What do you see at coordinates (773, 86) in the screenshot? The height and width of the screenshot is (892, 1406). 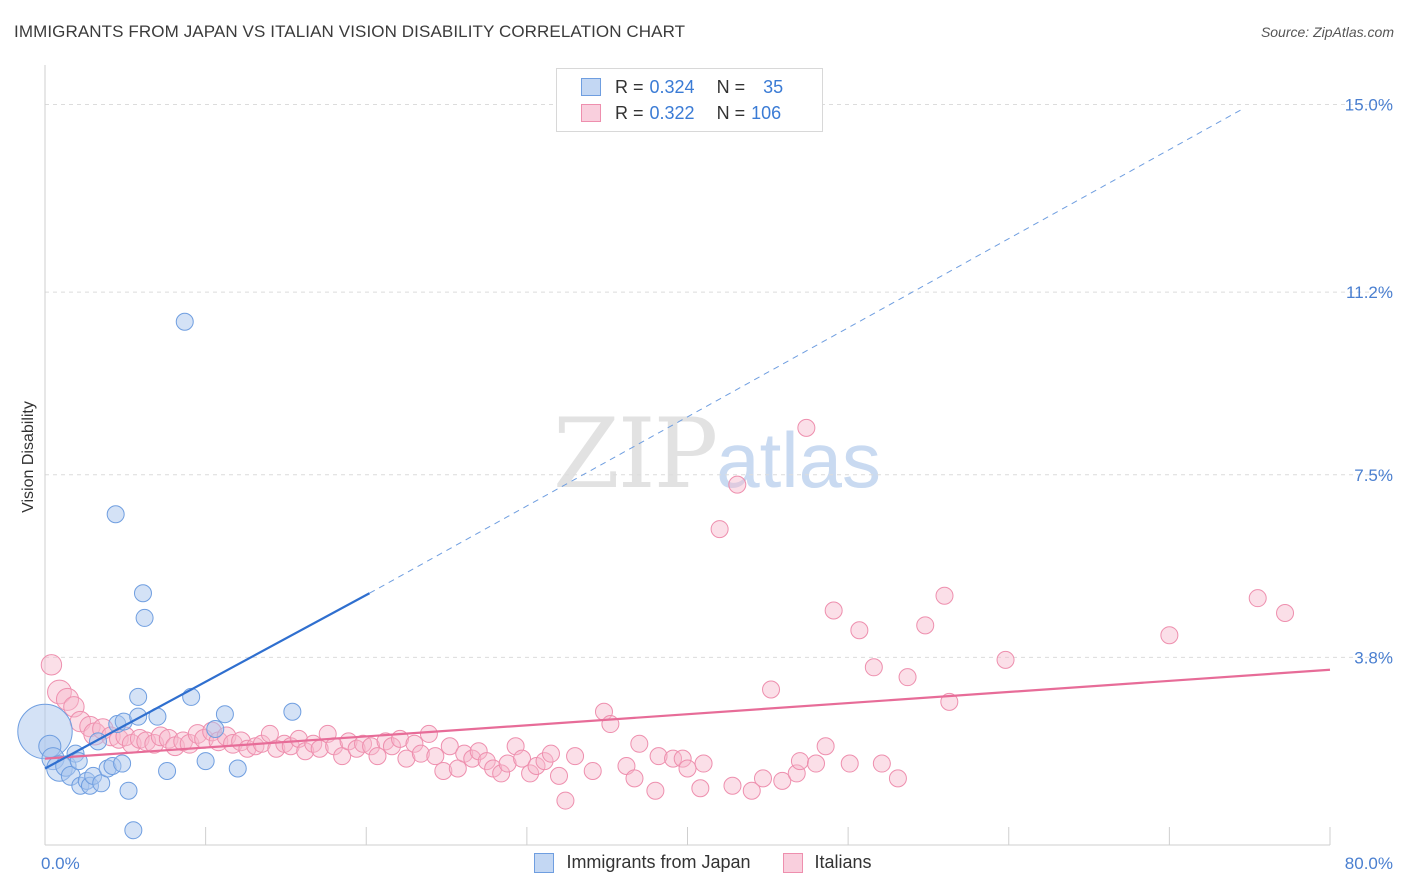 I see `legend-n-value: 35` at bounding box center [773, 86].